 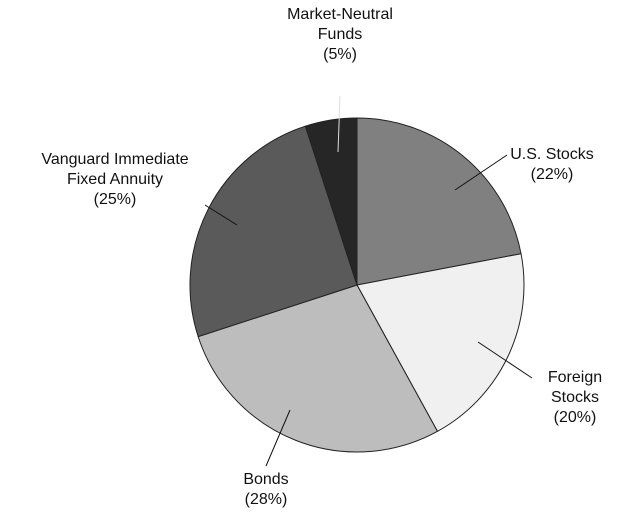 What do you see at coordinates (552, 154) in the screenshot?
I see `category-label: U.S. Stocks` at bounding box center [552, 154].